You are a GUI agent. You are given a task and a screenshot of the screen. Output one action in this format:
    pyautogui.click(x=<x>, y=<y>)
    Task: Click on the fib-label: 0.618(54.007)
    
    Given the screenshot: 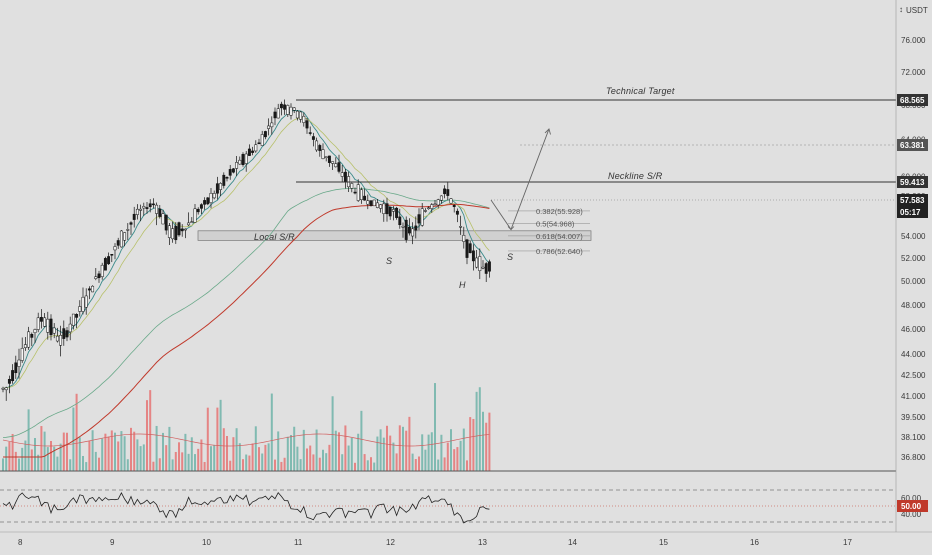 What is the action you would take?
    pyautogui.click(x=559, y=236)
    